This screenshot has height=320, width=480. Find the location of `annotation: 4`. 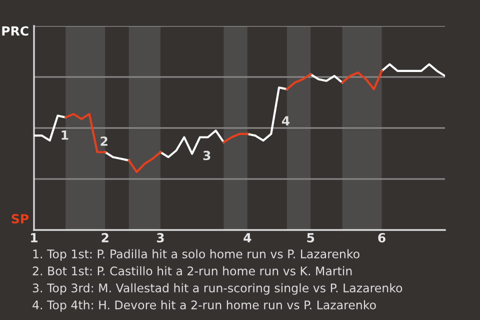

annotation: 4 is located at coordinates (286, 121).